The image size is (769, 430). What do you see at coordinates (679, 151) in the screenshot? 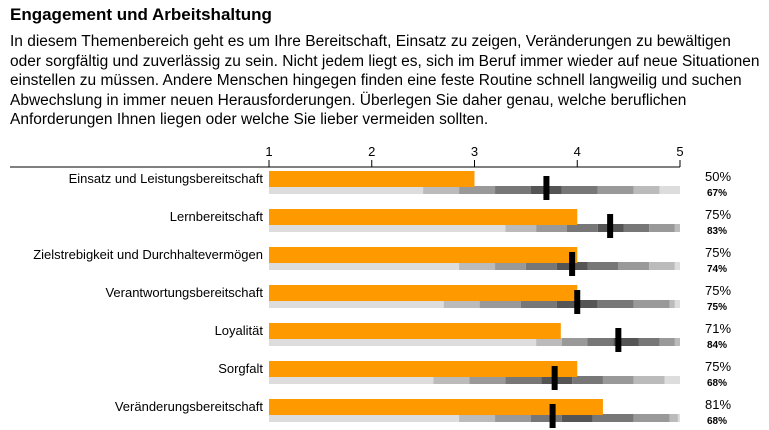
I see `x-tick-label: 5` at bounding box center [679, 151].